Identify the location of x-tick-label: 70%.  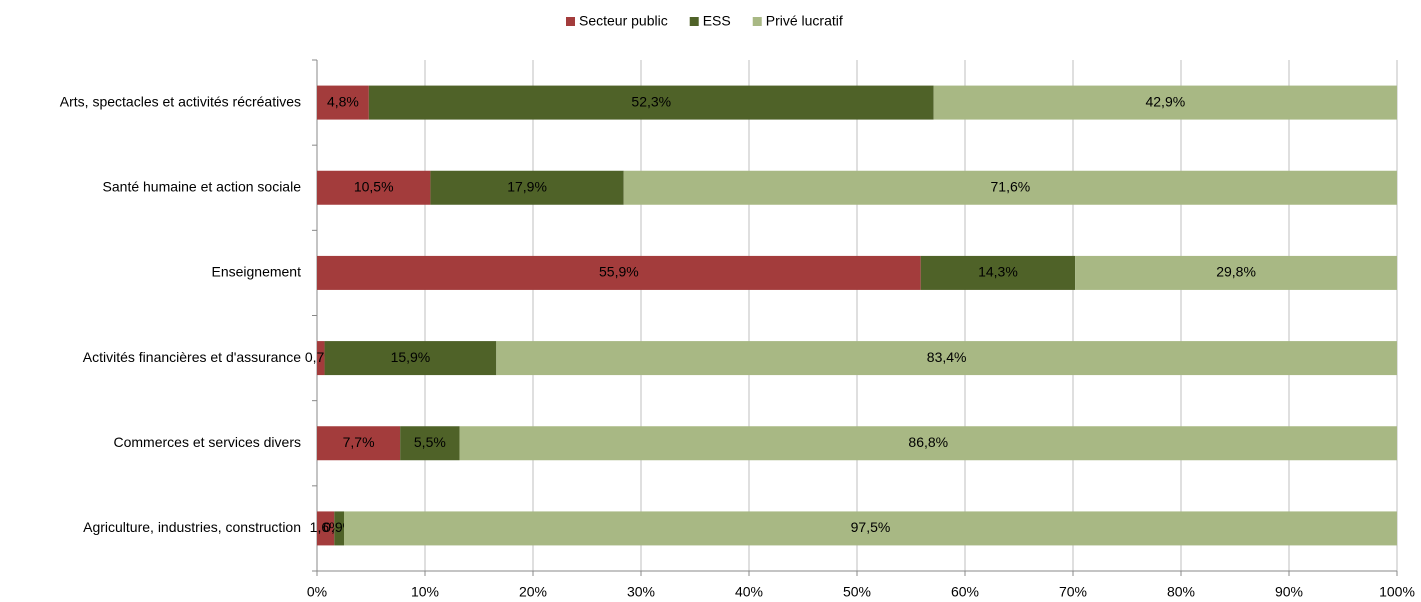
(1073, 592).